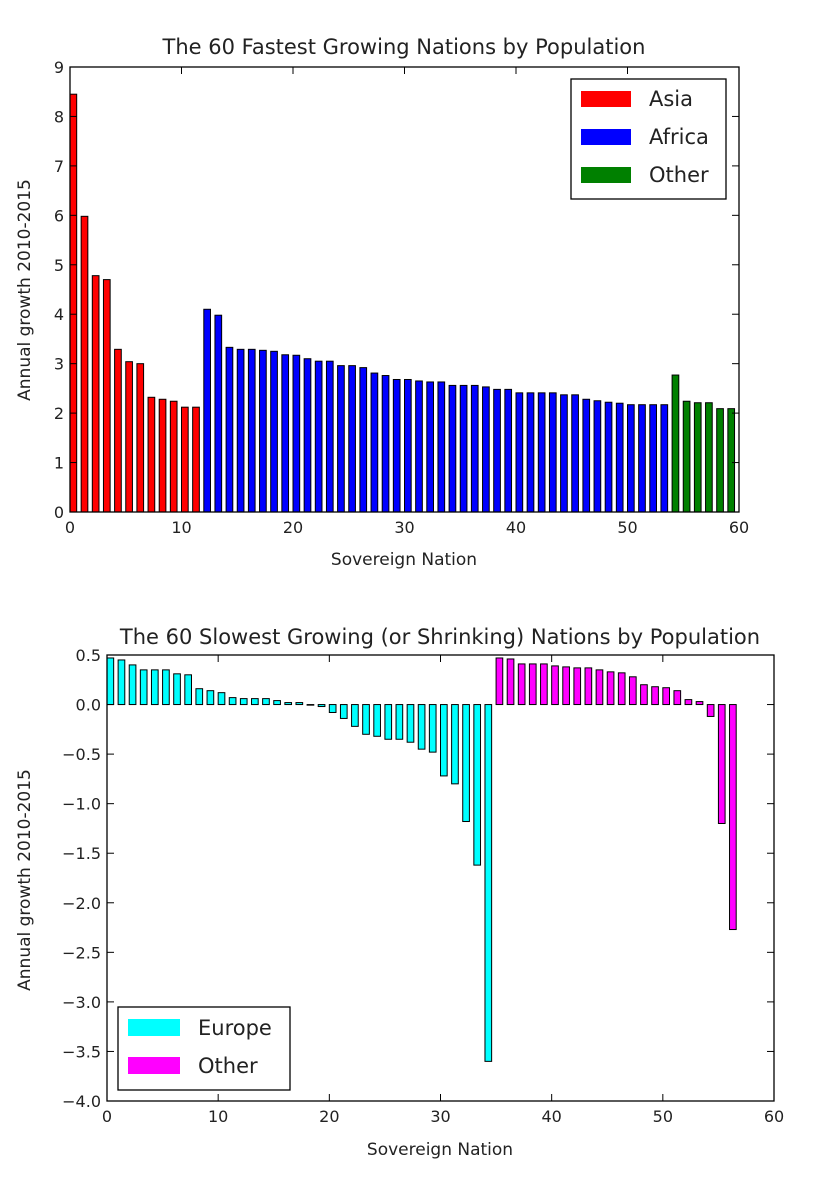 Image resolution: width=836 pixels, height=1180 pixels. Describe the element at coordinates (81, 804) in the screenshot. I see `y-tick-label: −1.0` at that location.